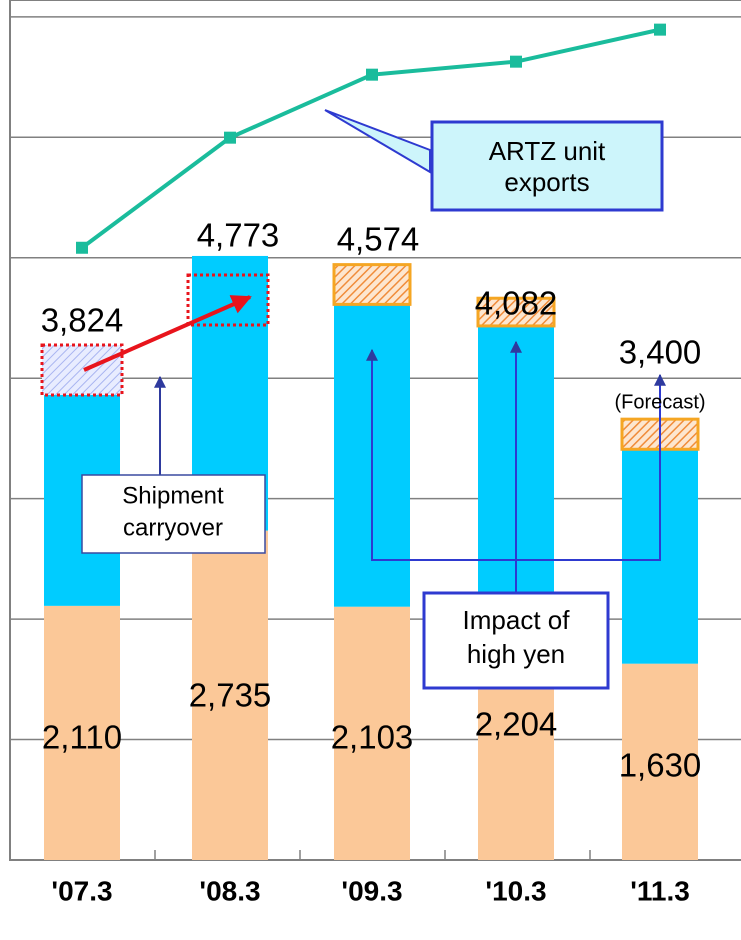 This screenshot has height=940, width=741. Describe the element at coordinates (238, 235) in the screenshot. I see `total-label: 4,773` at that location.